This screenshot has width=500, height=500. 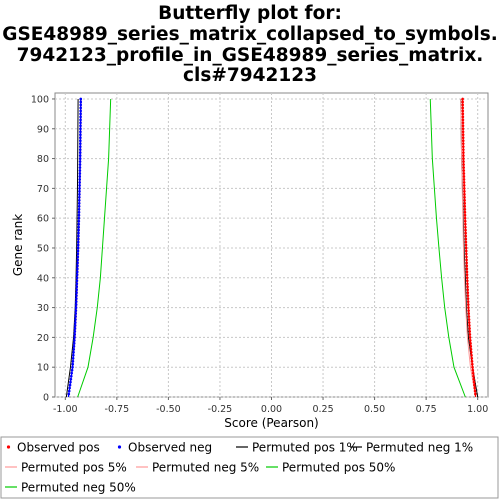 I want to click on legend-item: Permuted neg 5%, so click(x=197, y=468).